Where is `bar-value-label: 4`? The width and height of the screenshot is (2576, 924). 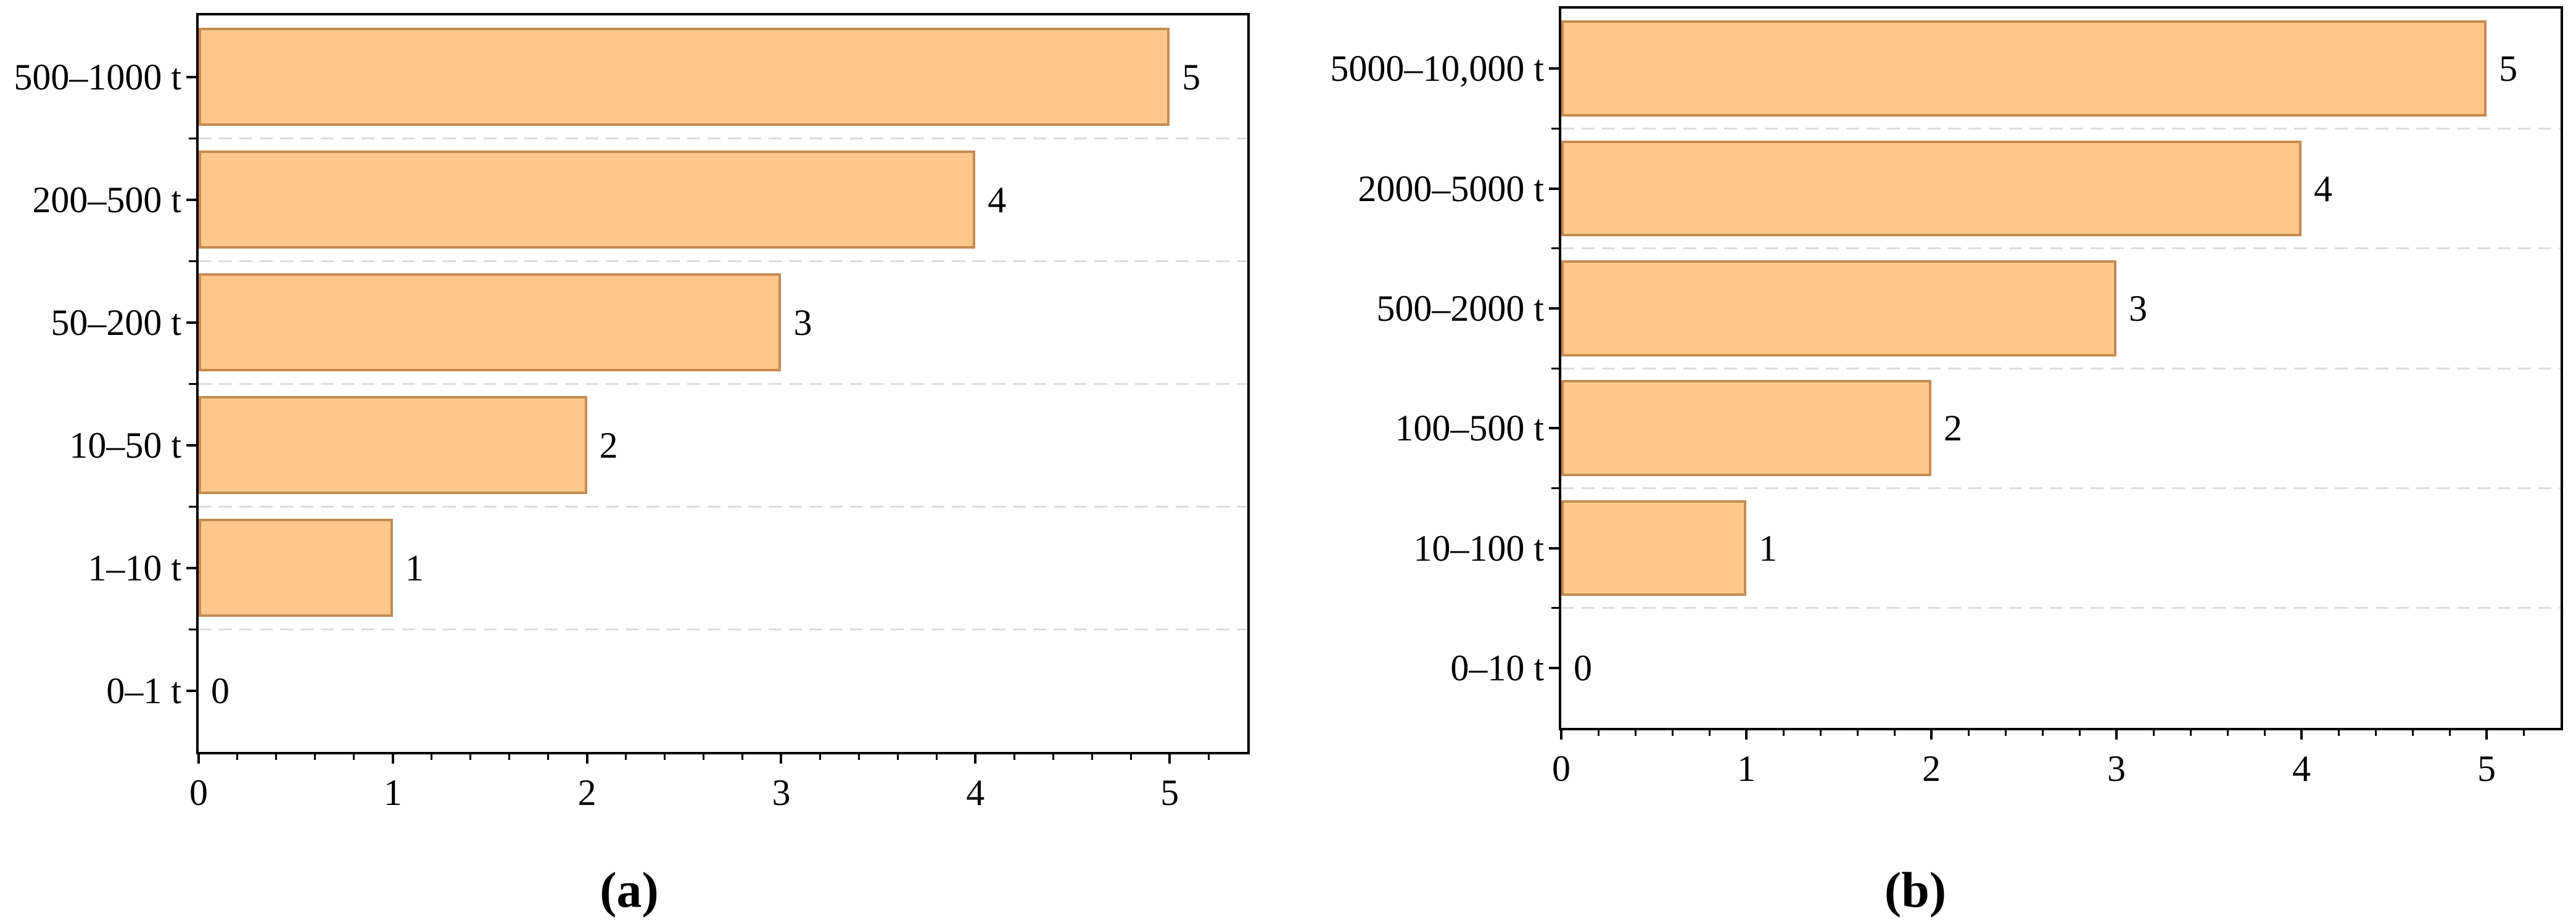 bar-value-label: 4 is located at coordinates (998, 199).